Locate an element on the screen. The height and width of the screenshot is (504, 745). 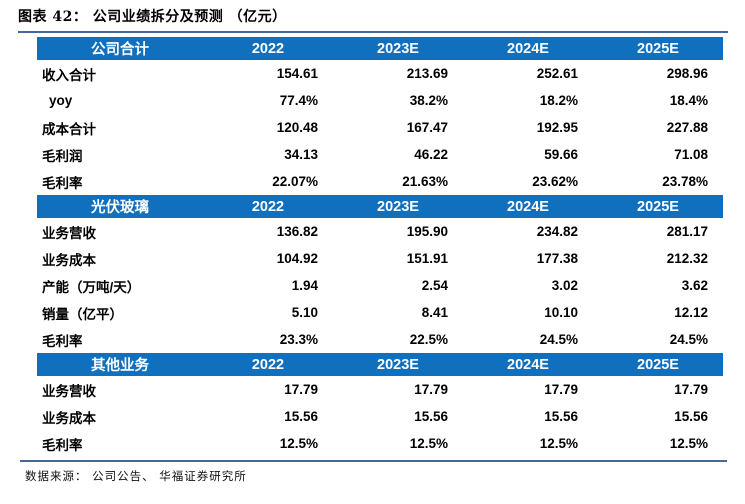
row-label: 成本合计 is located at coordinates (120, 127).